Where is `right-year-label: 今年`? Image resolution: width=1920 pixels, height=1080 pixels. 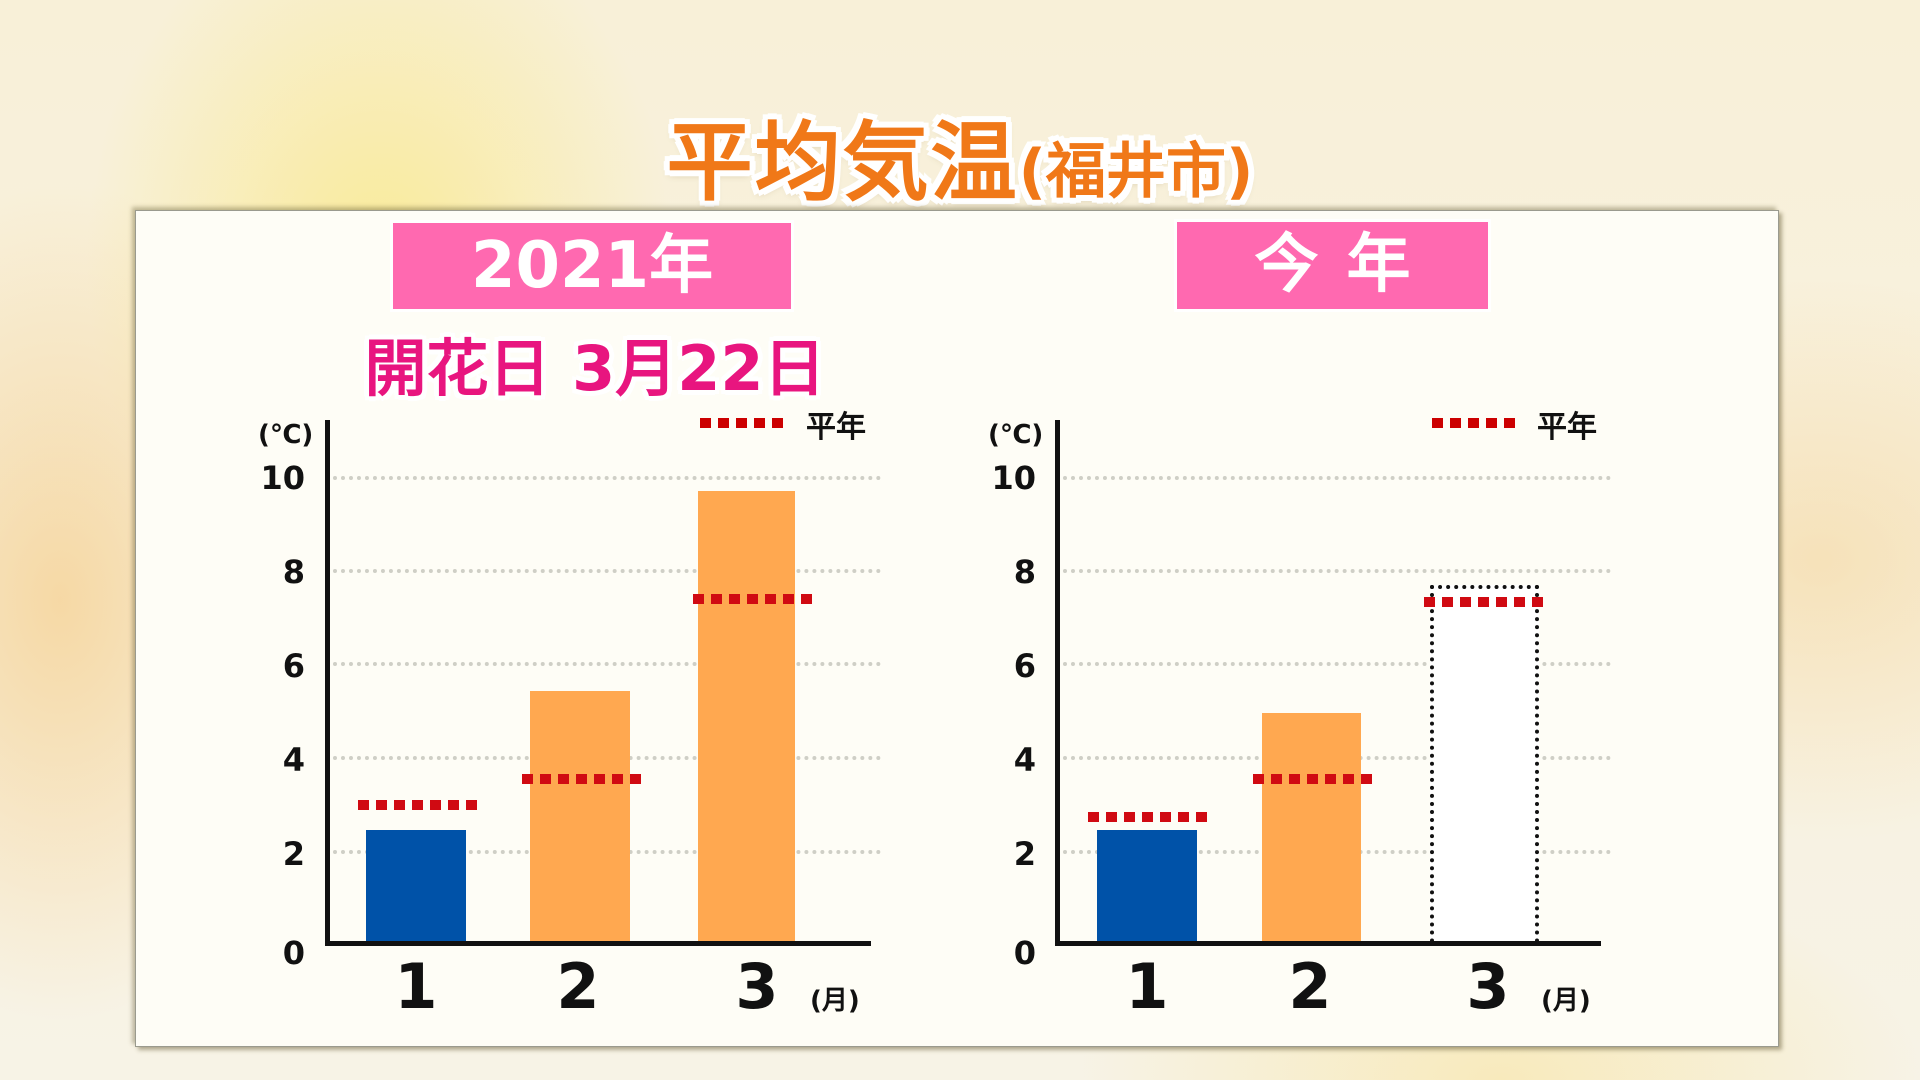 right-year-label: 今年 is located at coordinates (1332, 265).